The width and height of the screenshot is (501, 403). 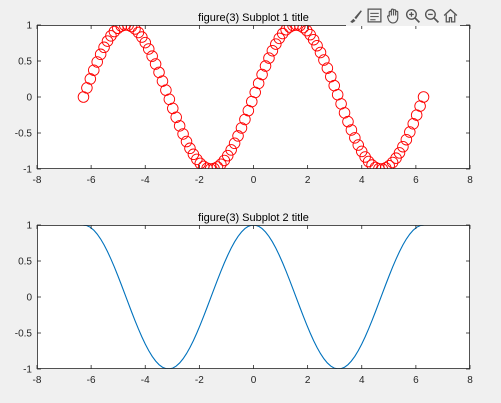 I want to click on pan-icon, so click(x=393, y=15).